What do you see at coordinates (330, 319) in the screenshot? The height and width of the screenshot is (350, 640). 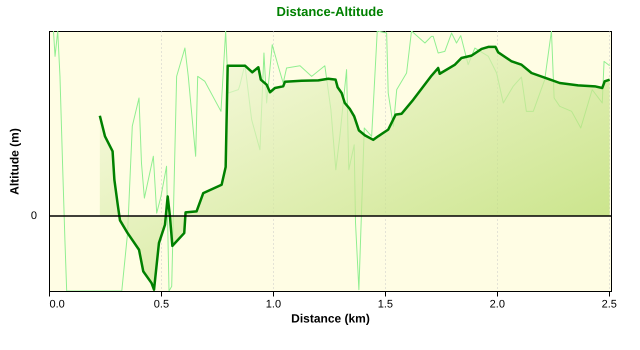 I see `x-axis-title: Distance (km)` at bounding box center [330, 319].